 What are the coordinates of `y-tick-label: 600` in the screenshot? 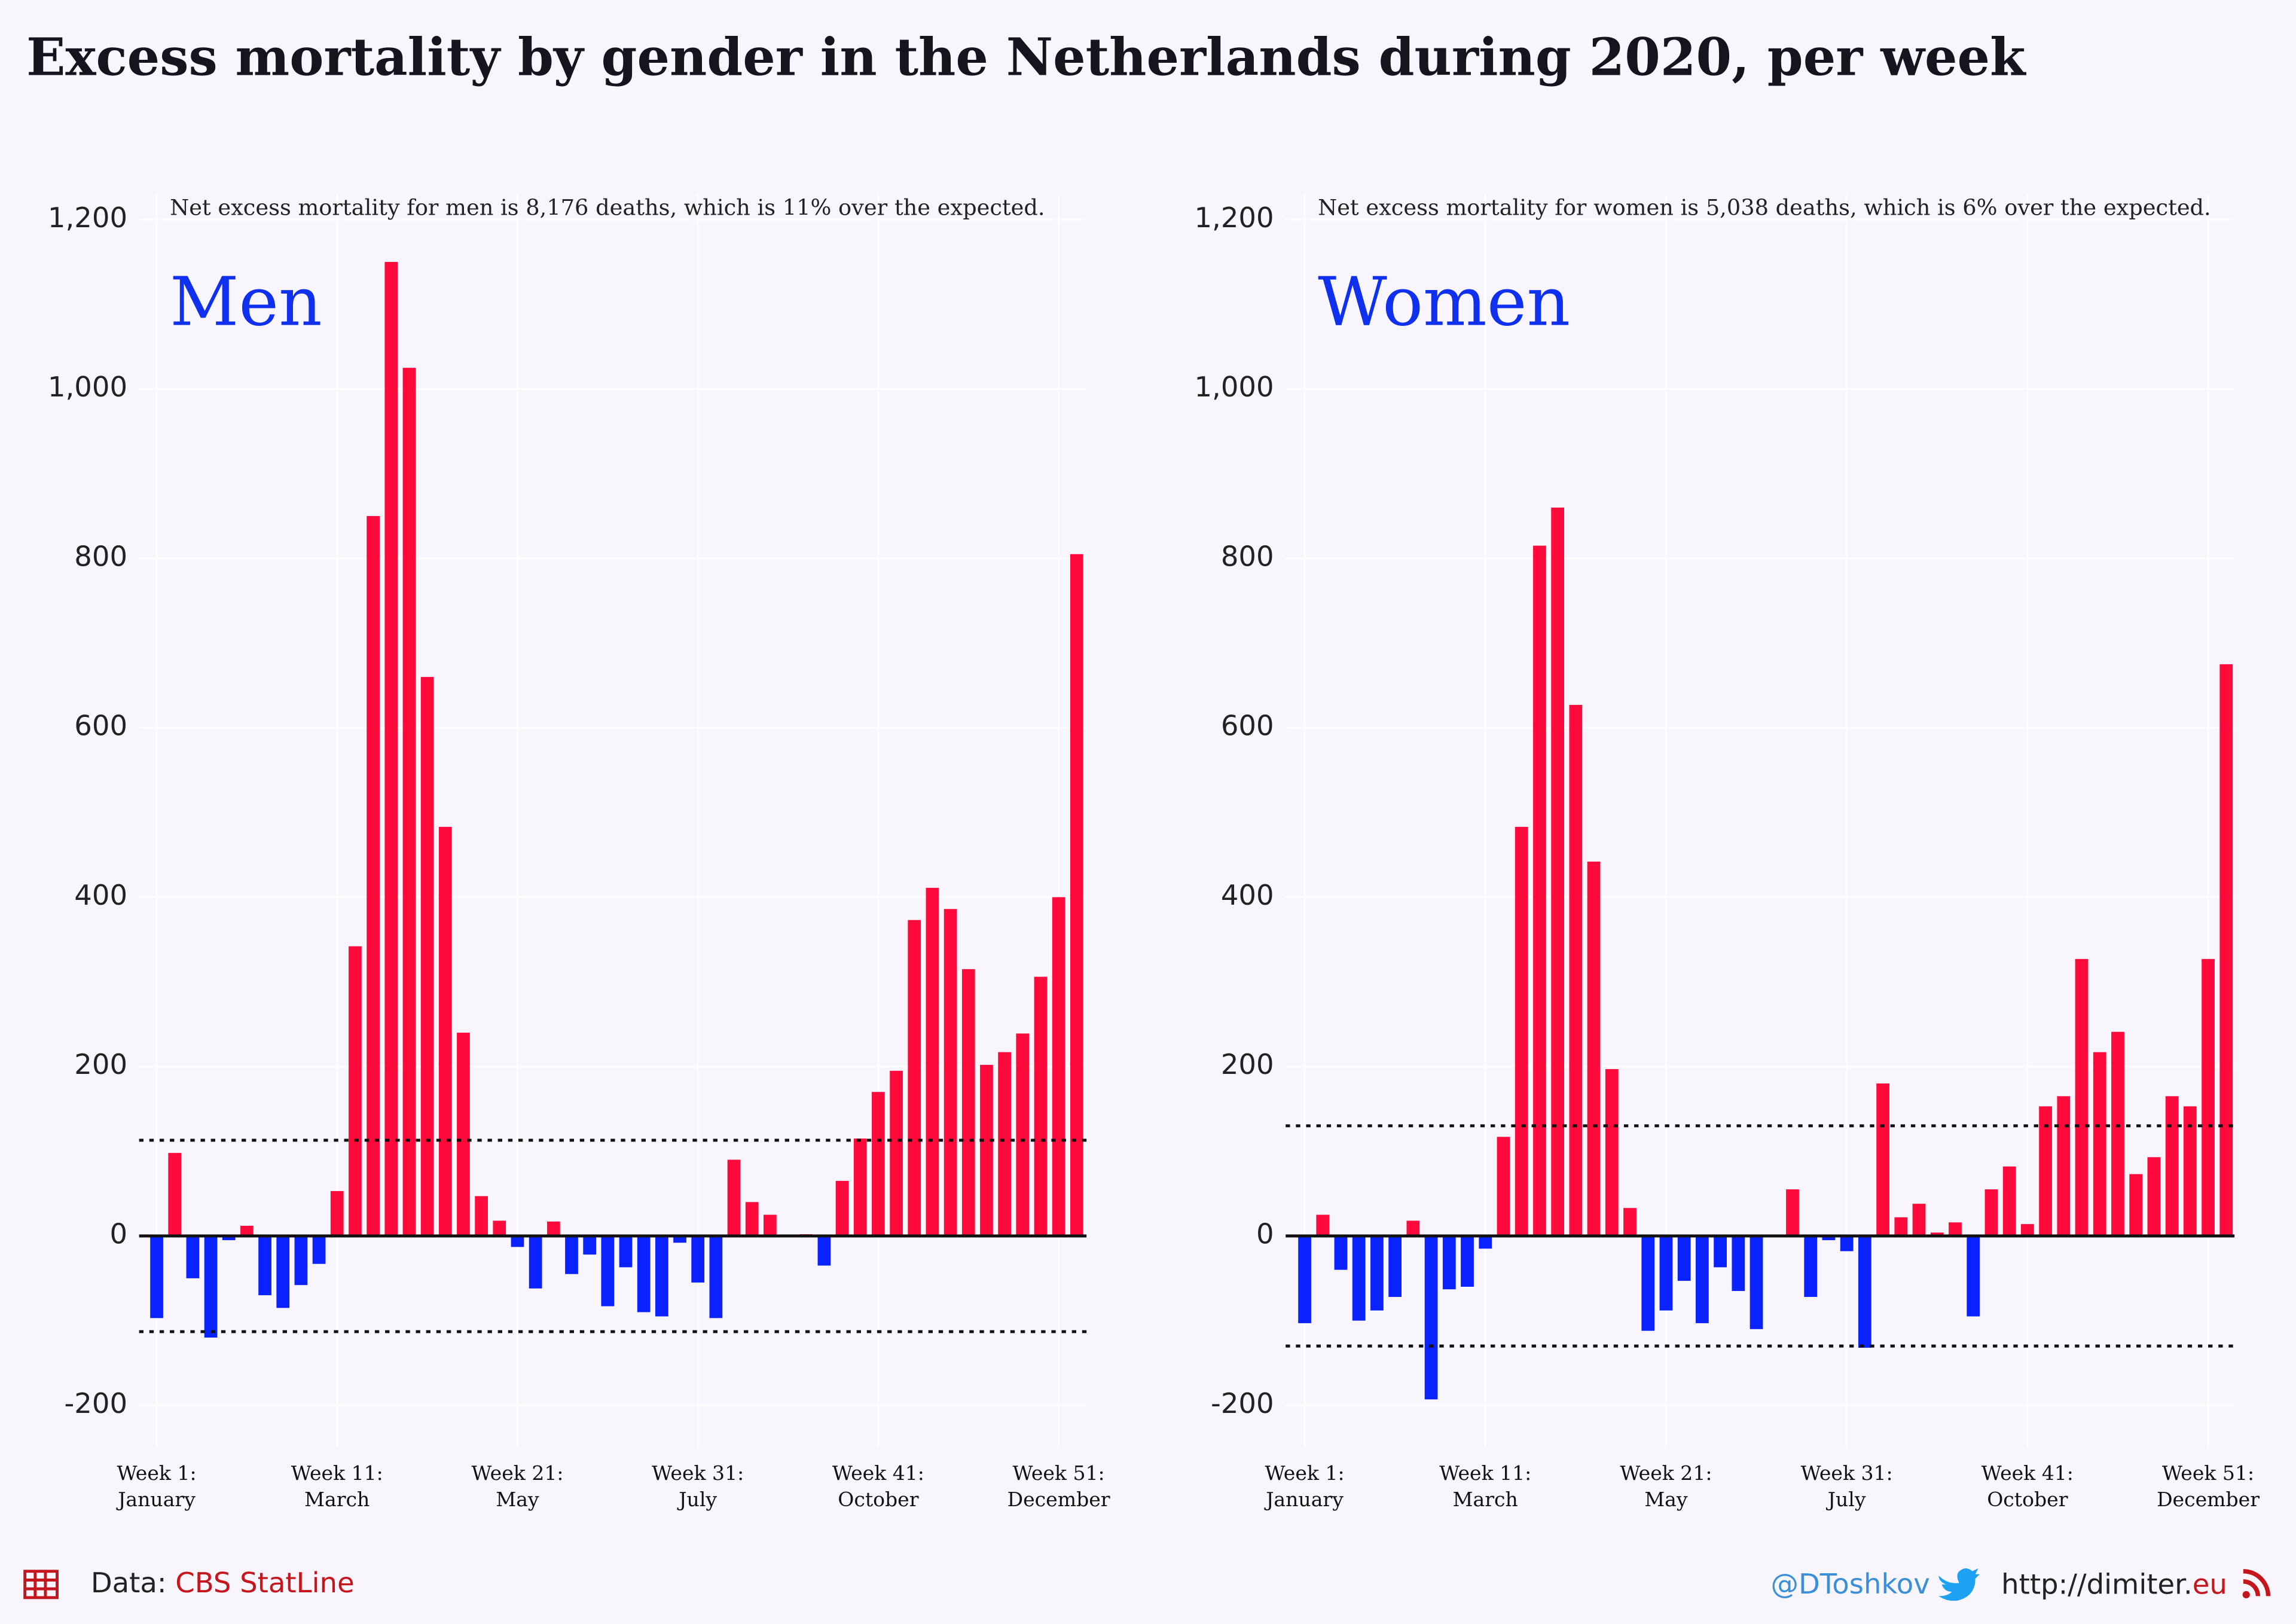 It's located at (100, 726).